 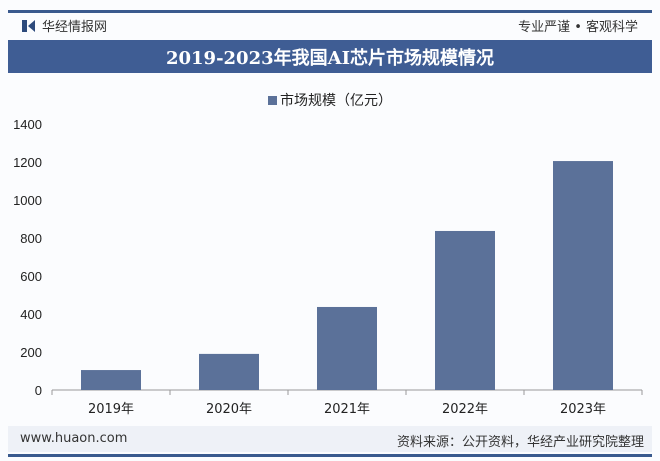 What do you see at coordinates (272, 100) in the screenshot?
I see `legend-swatch` at bounding box center [272, 100].